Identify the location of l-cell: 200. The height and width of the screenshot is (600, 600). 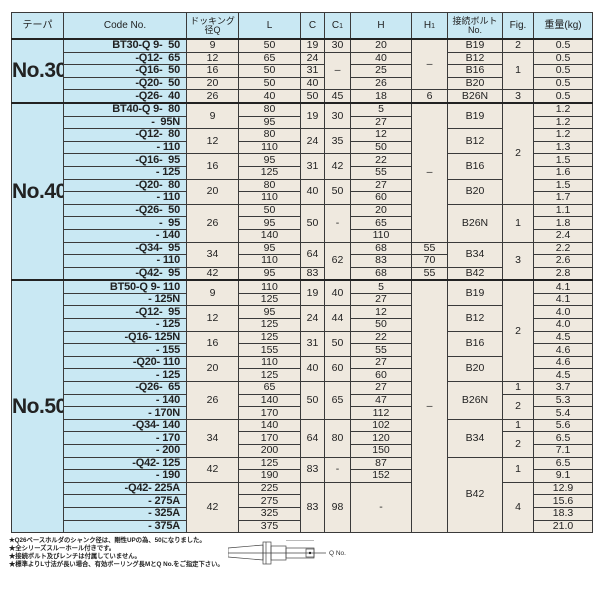
(269, 451).